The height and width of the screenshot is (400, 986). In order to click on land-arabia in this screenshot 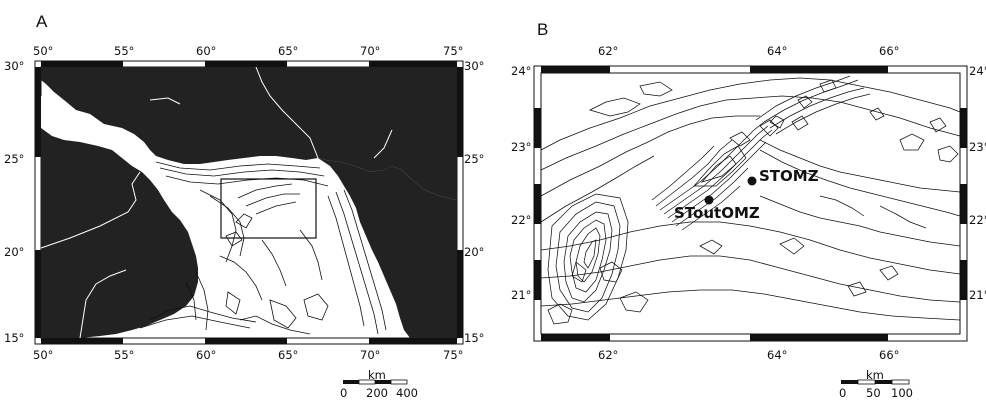, I will do `click(119, 233)`.